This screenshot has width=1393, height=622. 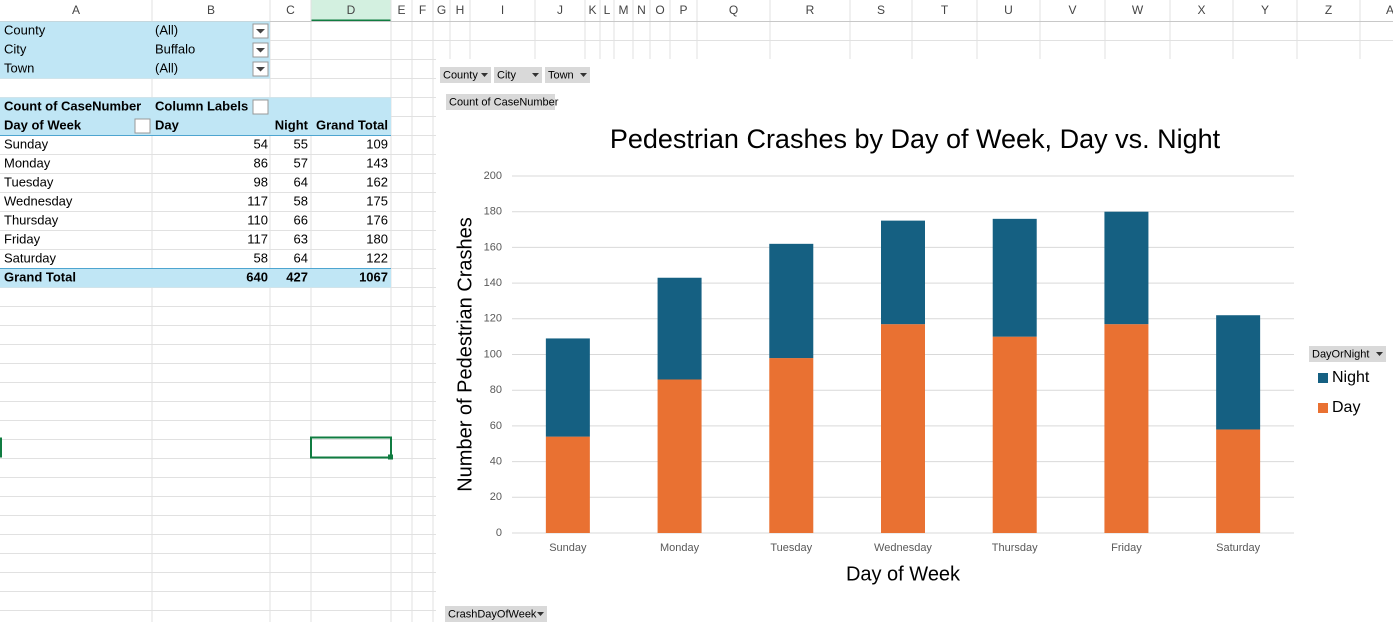 I want to click on filter-field: Town, so click(x=19, y=67).